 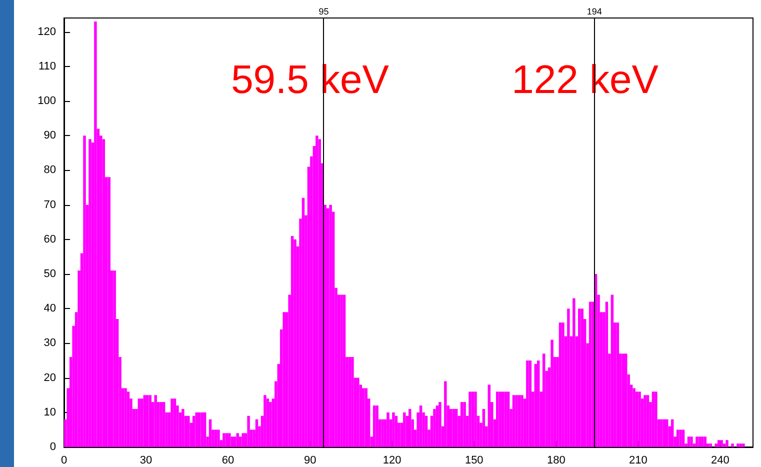 I want to click on x-tick-label: 120, so click(x=392, y=460).